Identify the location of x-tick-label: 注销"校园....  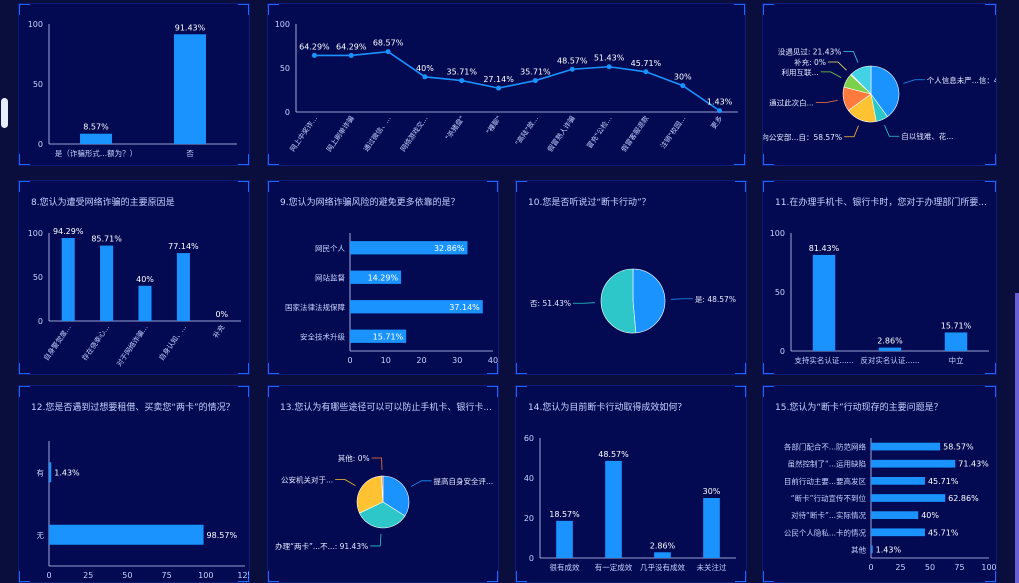
(672, 132).